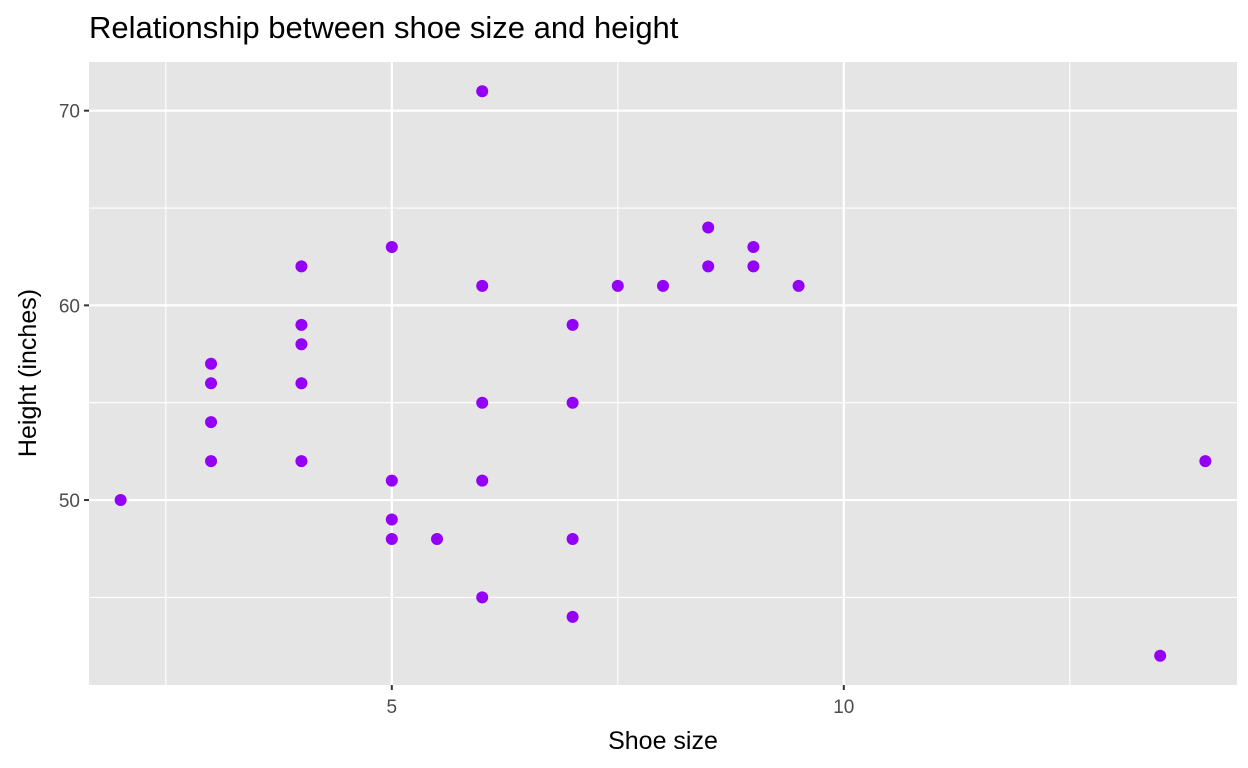  Describe the element at coordinates (843, 707) in the screenshot. I see `x-tick-label: 10` at that location.